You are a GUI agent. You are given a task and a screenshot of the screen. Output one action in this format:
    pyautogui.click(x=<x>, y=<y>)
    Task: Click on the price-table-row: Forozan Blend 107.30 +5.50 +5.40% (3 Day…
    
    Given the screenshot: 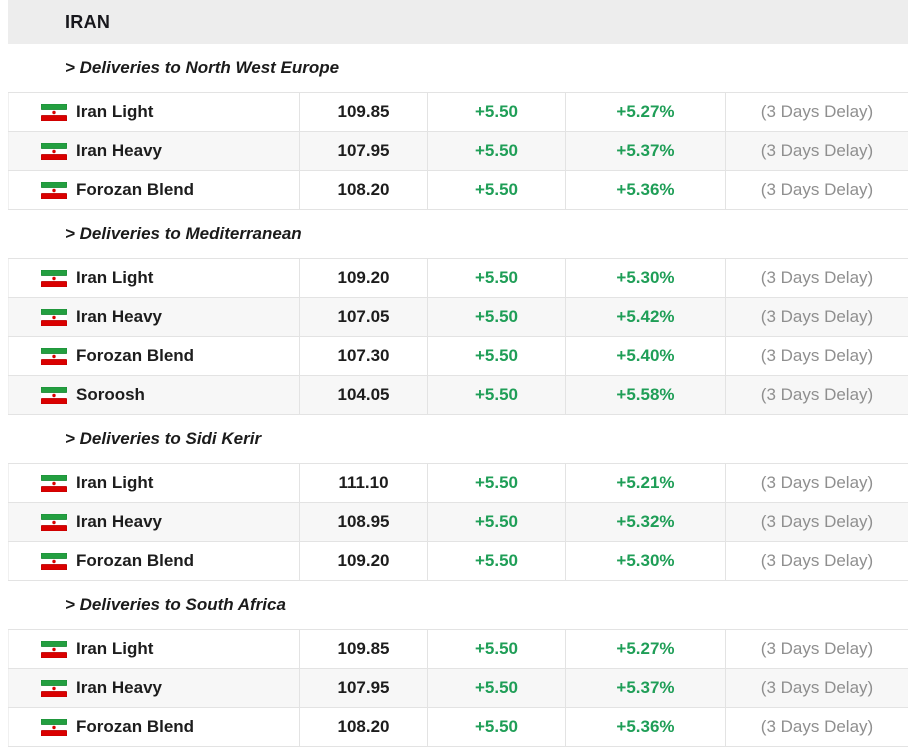 What is the action you would take?
    pyautogui.click(x=458, y=356)
    